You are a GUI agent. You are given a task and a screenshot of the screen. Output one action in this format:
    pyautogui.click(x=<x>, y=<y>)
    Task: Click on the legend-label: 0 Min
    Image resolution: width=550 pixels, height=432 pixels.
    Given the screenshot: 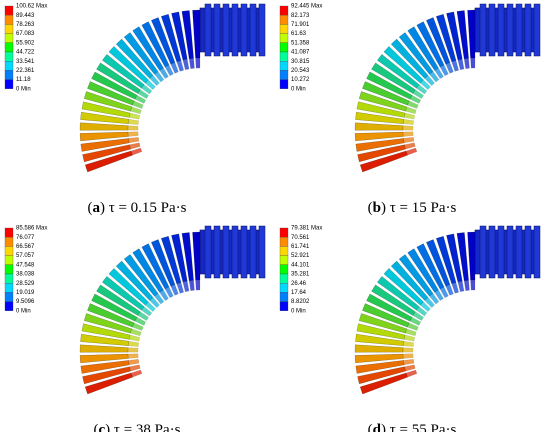 What is the action you would take?
    pyautogui.click(x=298, y=311)
    